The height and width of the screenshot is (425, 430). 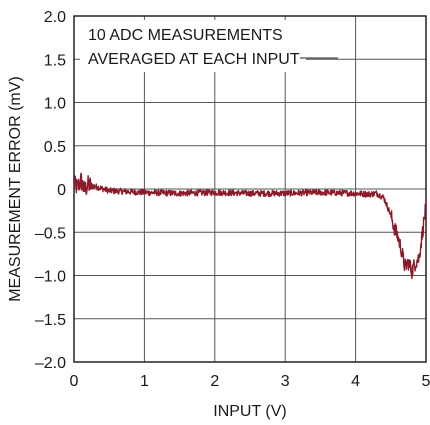 I want to click on annotation-line-2: AVERAGED AT EACH INPUT, so click(x=194, y=59).